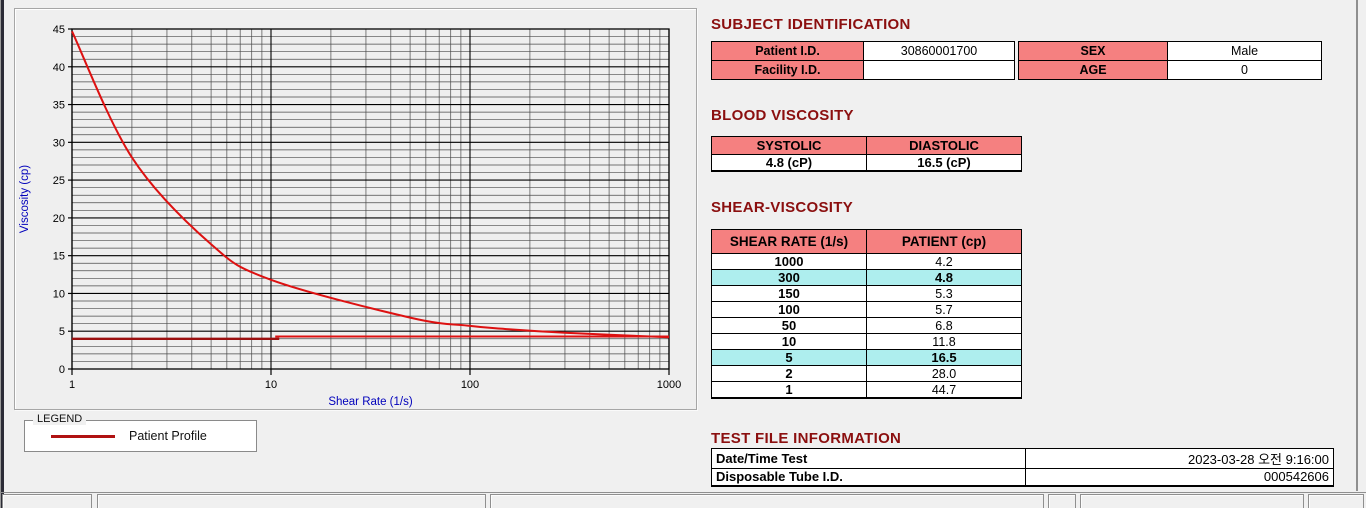 Image resolution: width=1366 pixels, height=508 pixels. I want to click on shear-rate-header: SHEAR RATE (1/s), so click(789, 241).